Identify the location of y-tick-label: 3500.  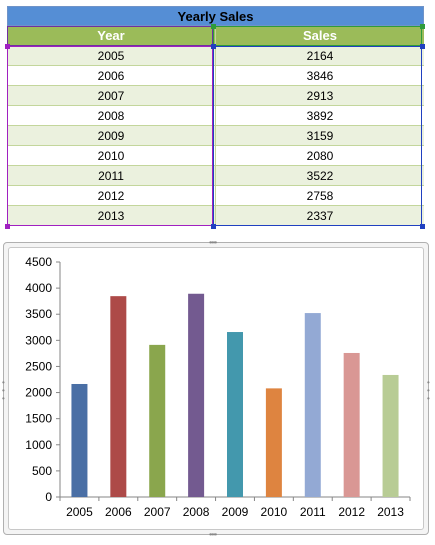
(38, 314).